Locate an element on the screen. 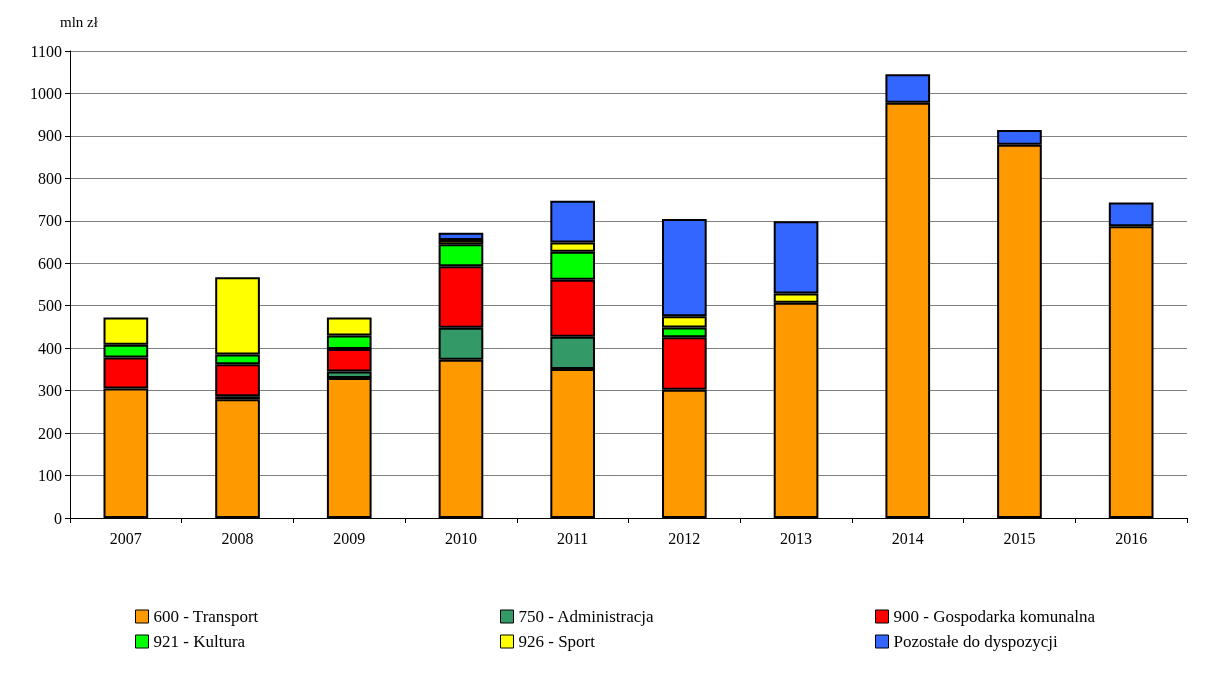 The height and width of the screenshot is (675, 1209). y-tick-label: 700 is located at coordinates (50, 221).